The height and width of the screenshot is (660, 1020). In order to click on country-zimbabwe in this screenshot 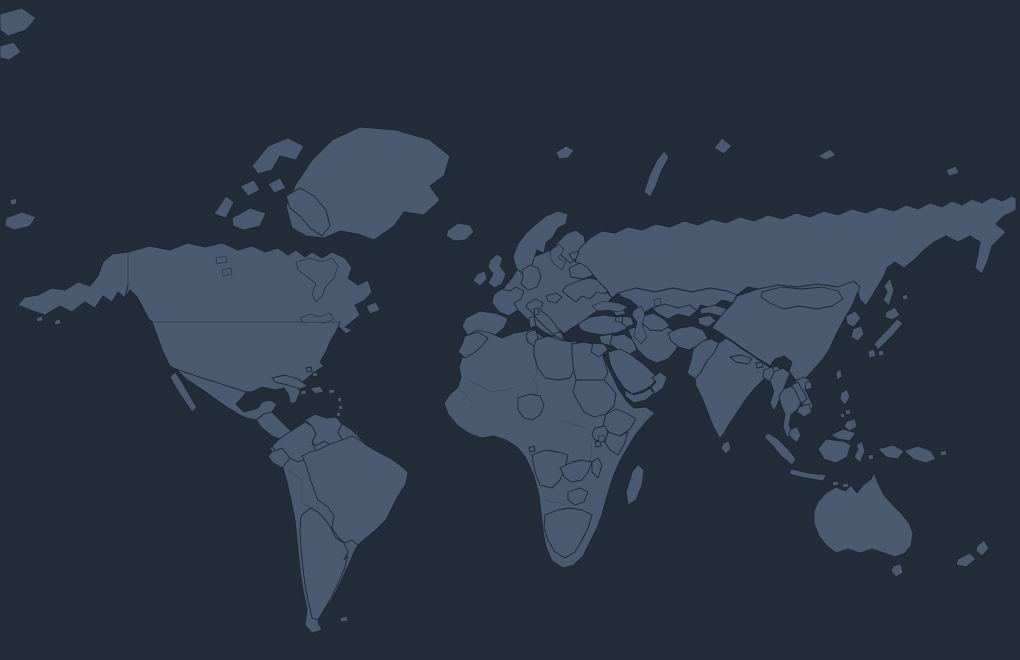, I will do `click(578, 496)`.